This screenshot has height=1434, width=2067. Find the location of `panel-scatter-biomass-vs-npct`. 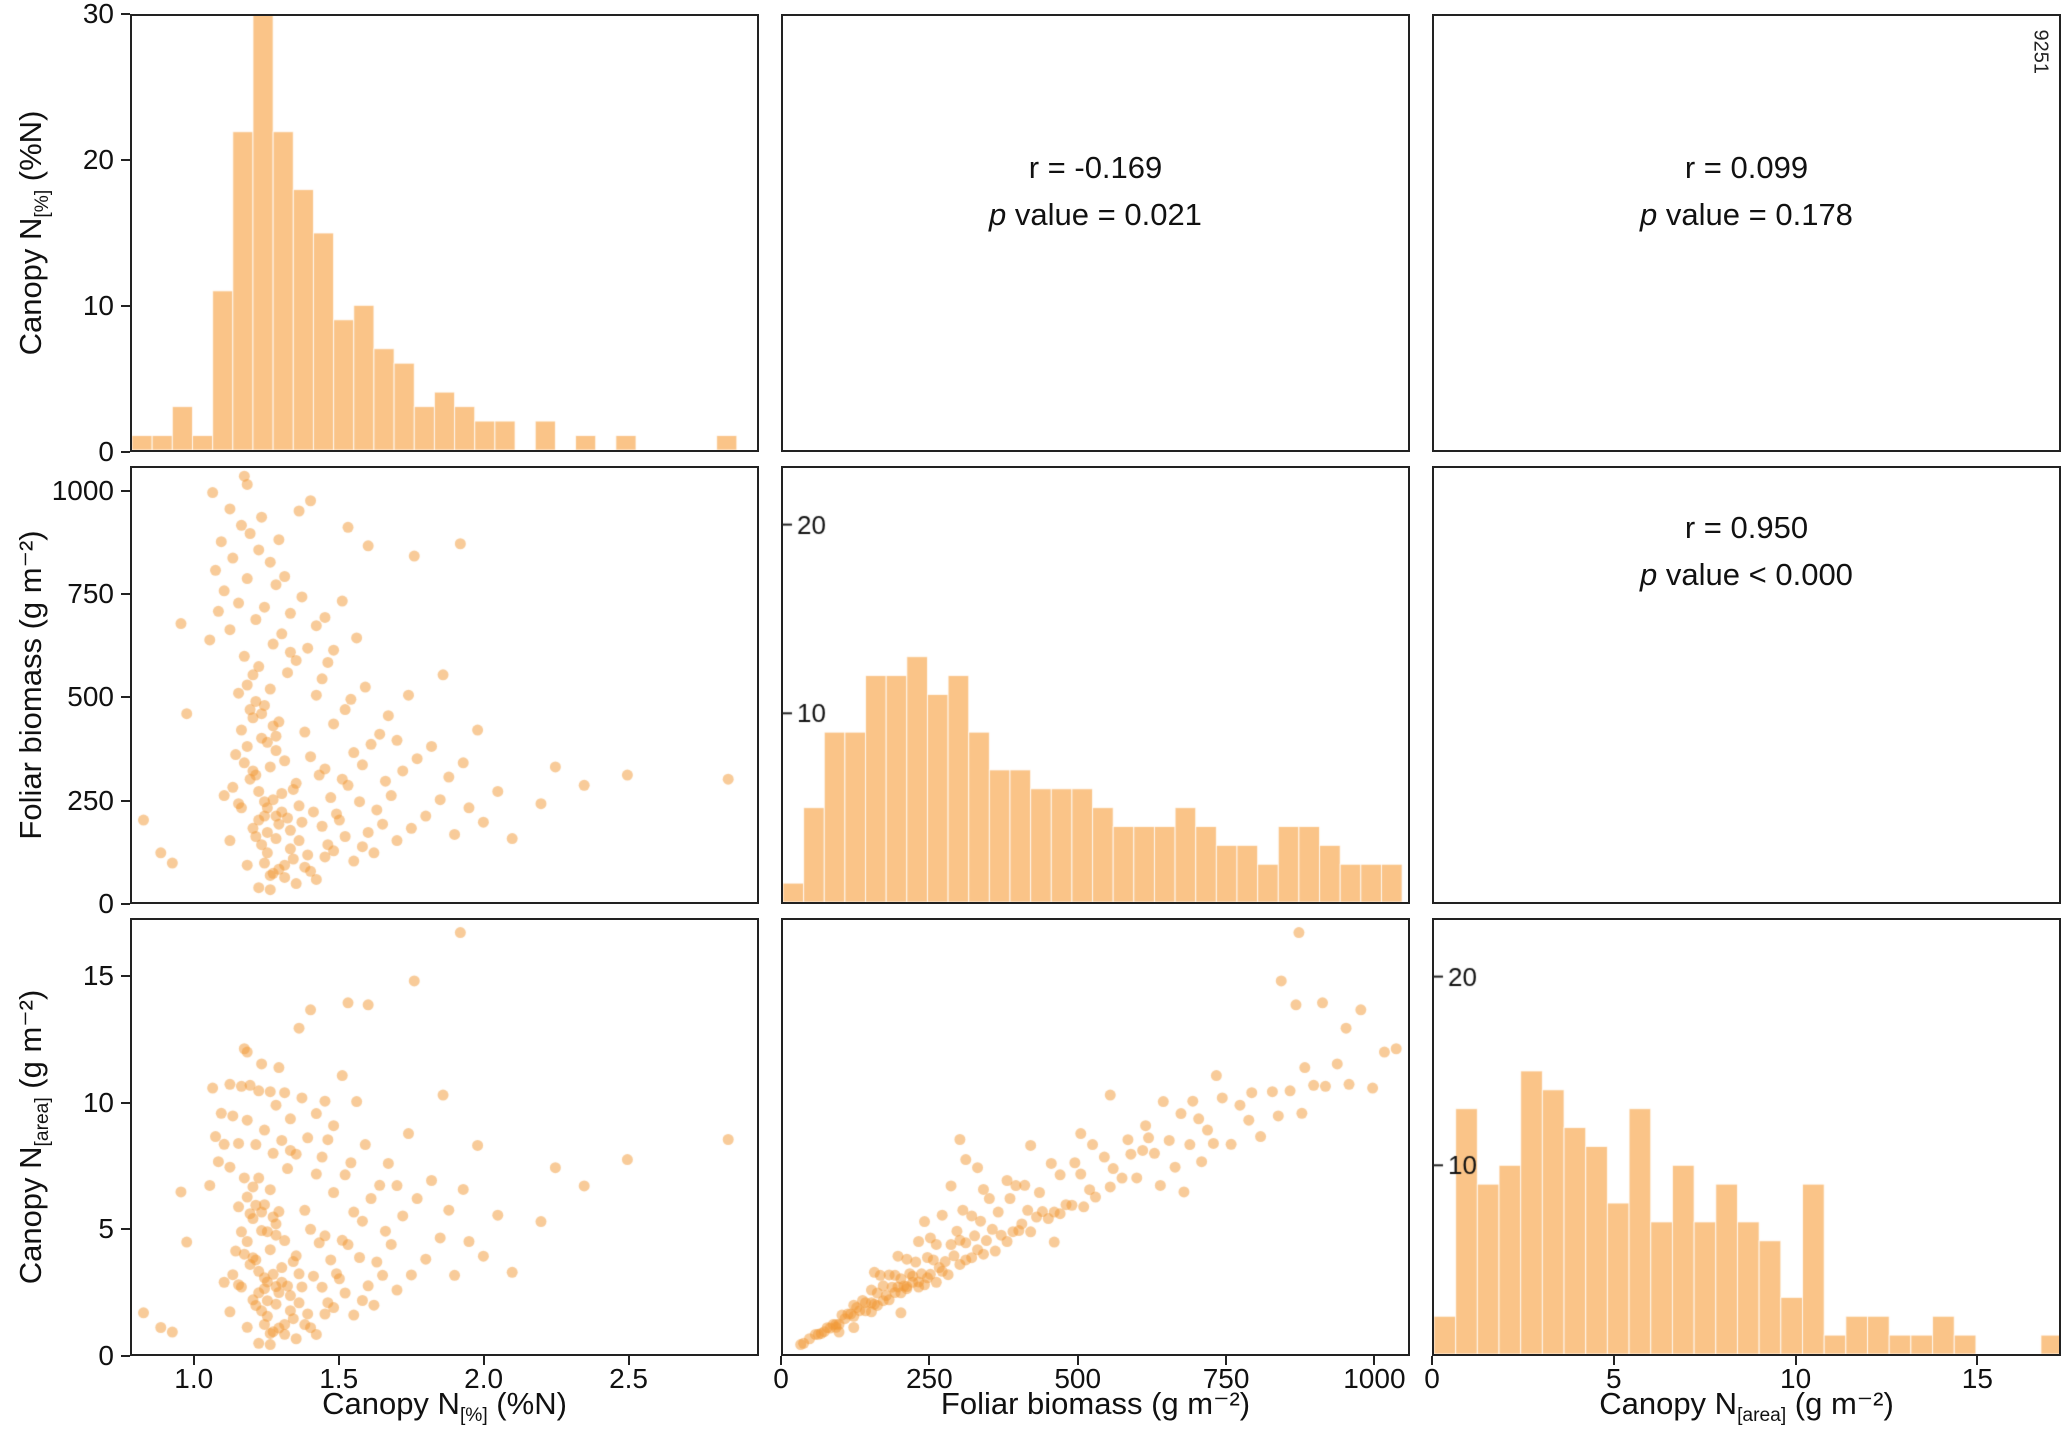

panel-scatter-biomass-vs-npct is located at coordinates (444, 685).